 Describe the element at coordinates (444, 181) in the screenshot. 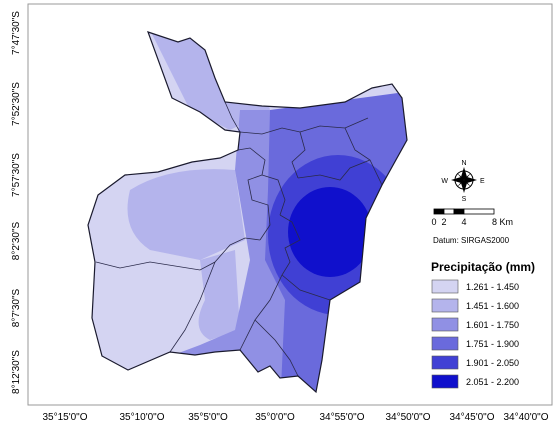

I see `compass-w: W` at that location.